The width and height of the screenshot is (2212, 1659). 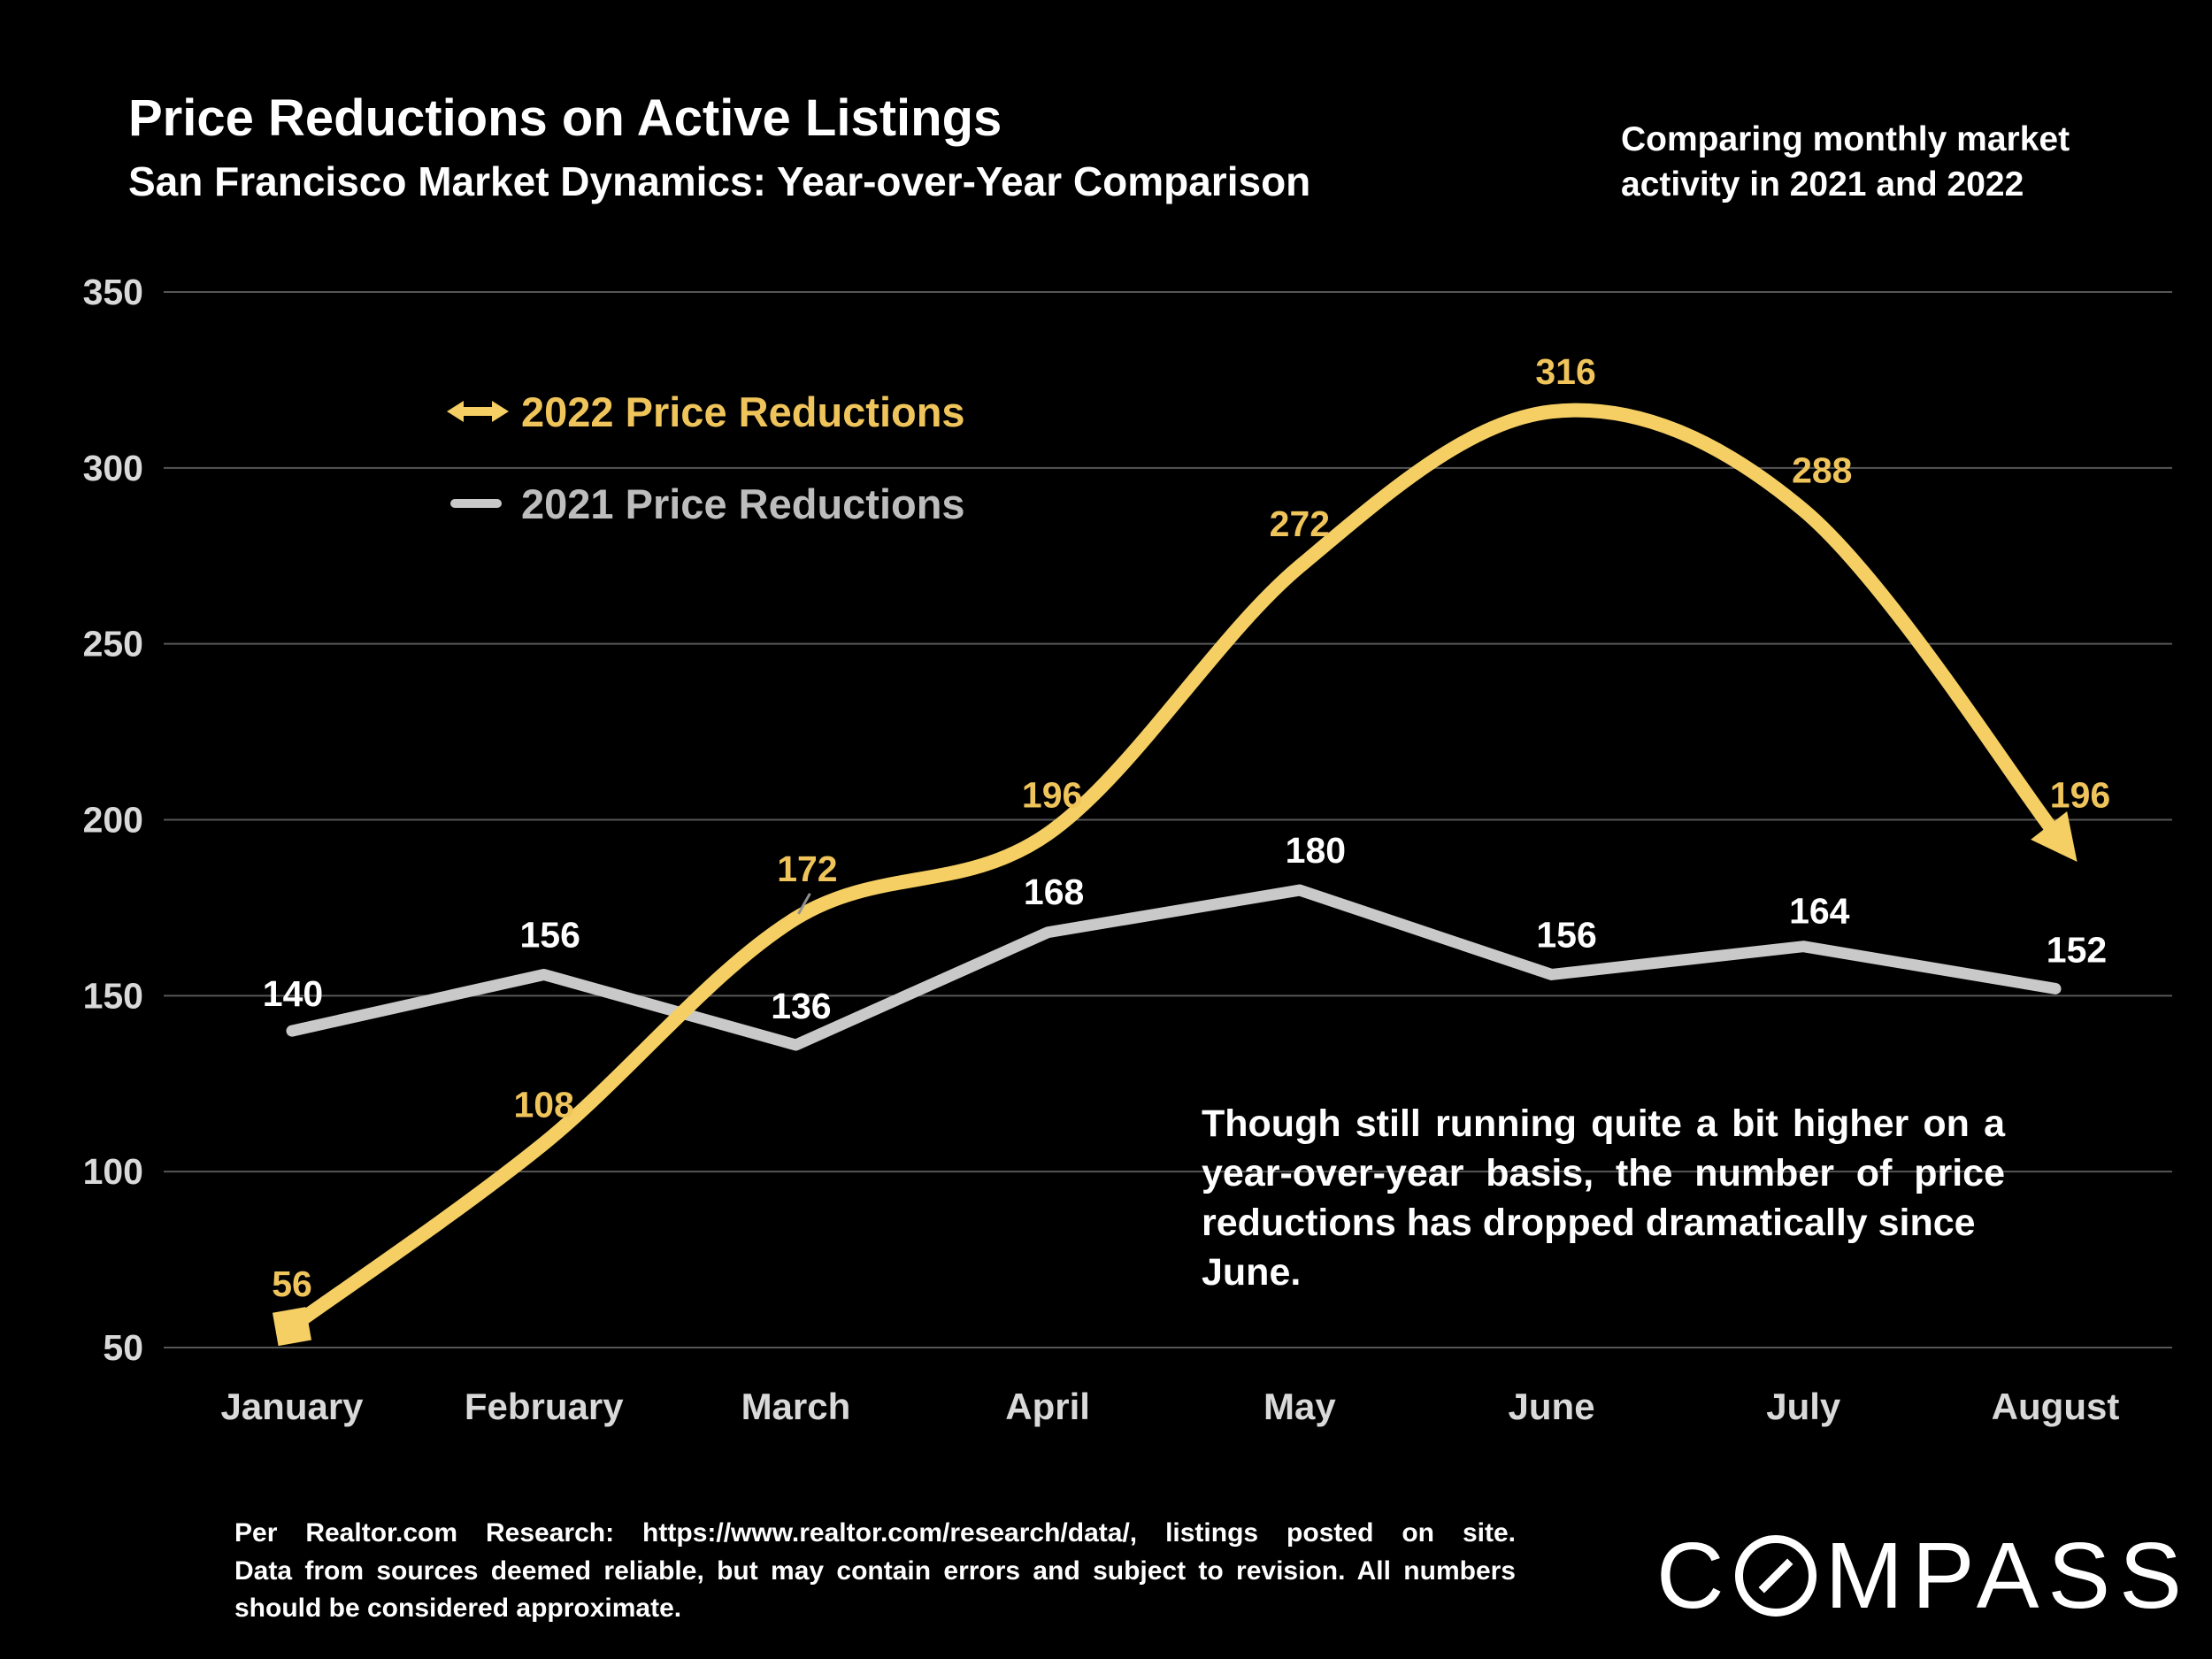 I want to click on label-leader-line, so click(x=804, y=904).